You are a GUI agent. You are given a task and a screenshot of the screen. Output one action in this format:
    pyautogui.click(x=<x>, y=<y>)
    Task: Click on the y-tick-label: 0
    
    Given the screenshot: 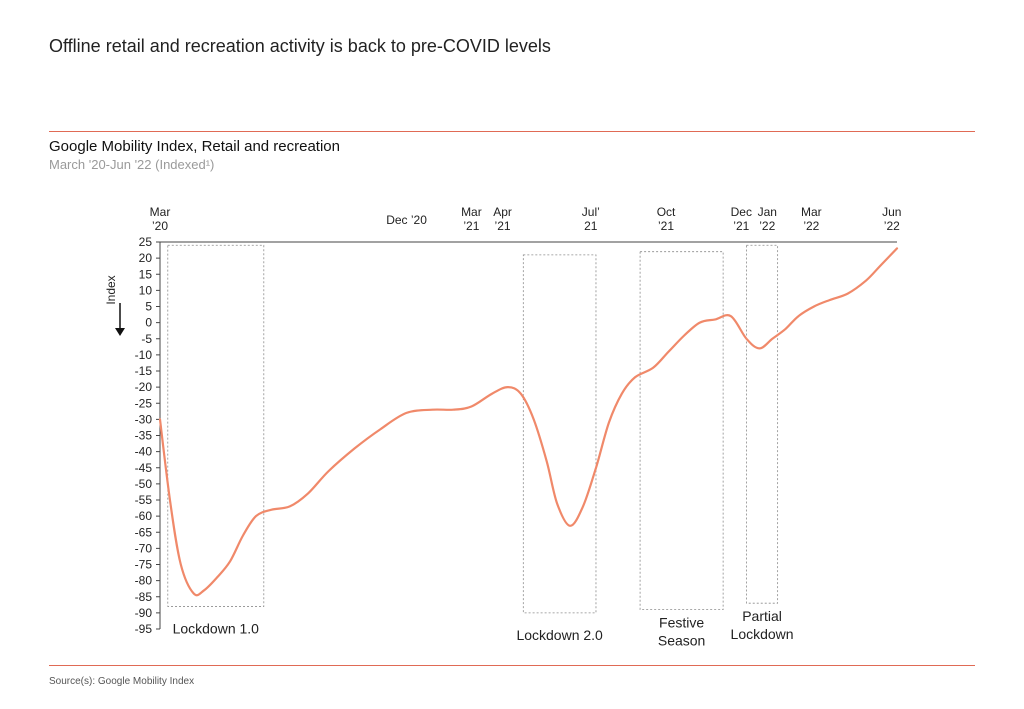 What is the action you would take?
    pyautogui.click(x=148, y=323)
    